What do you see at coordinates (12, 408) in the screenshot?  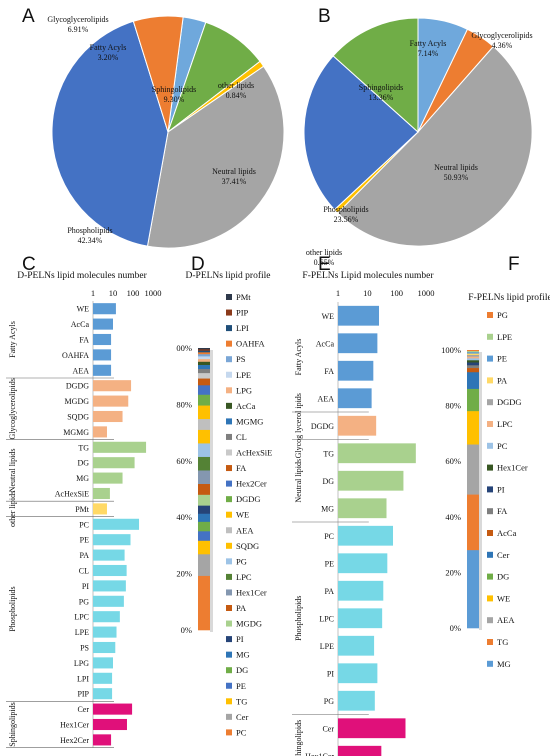 I see `bars-c-group-1: Glycoglycerolipids` at bounding box center [12, 408].